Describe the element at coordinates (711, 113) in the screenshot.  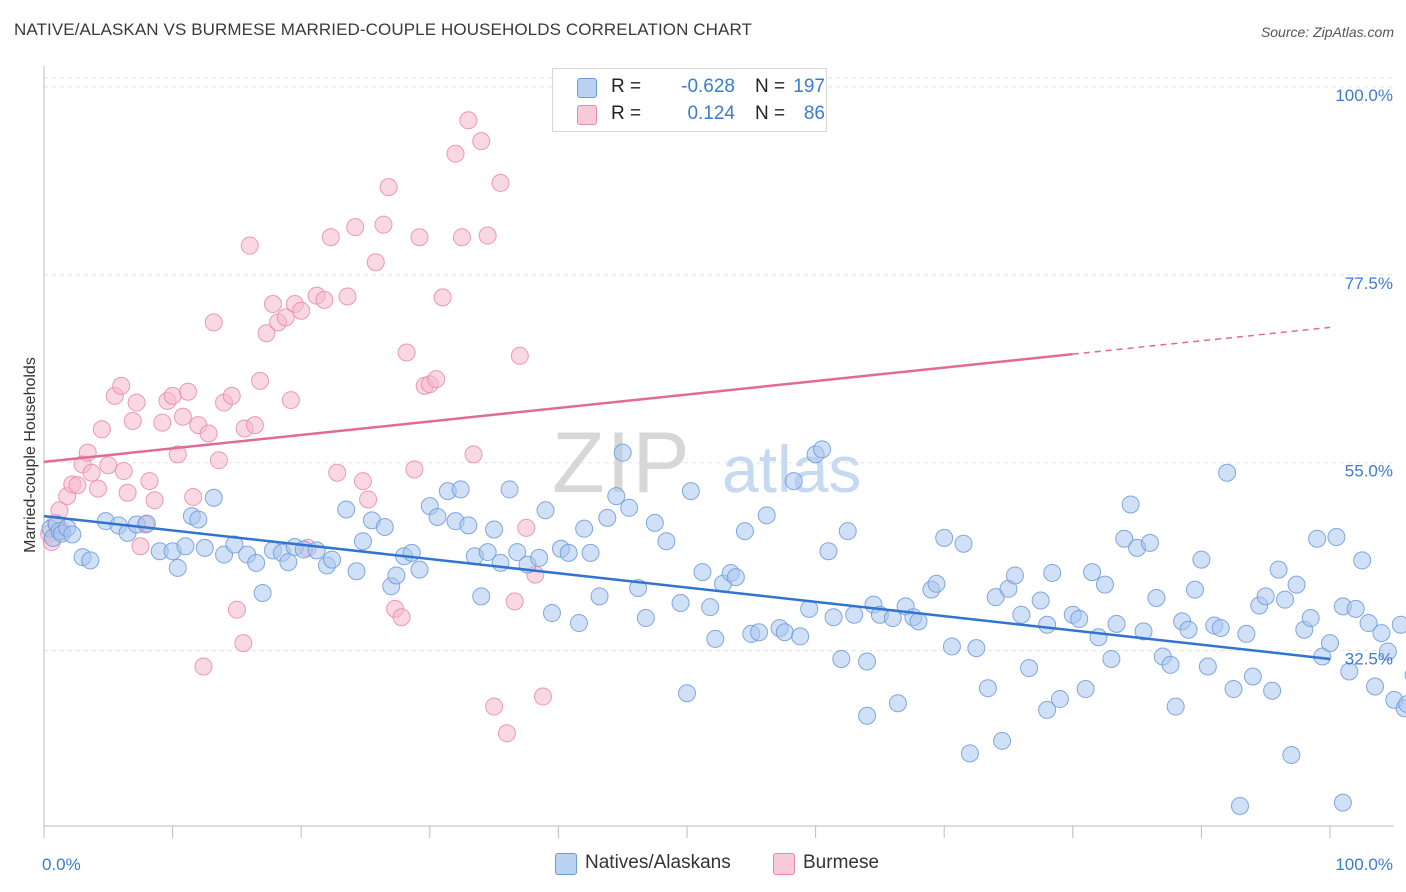
I see `legend-r-value: 0.124` at that location.